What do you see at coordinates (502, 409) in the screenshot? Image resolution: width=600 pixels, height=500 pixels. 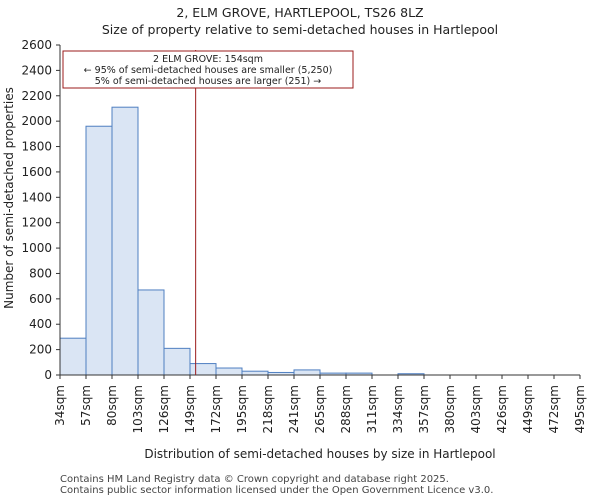 I see `x-tick-label: 426sqm` at bounding box center [502, 409].